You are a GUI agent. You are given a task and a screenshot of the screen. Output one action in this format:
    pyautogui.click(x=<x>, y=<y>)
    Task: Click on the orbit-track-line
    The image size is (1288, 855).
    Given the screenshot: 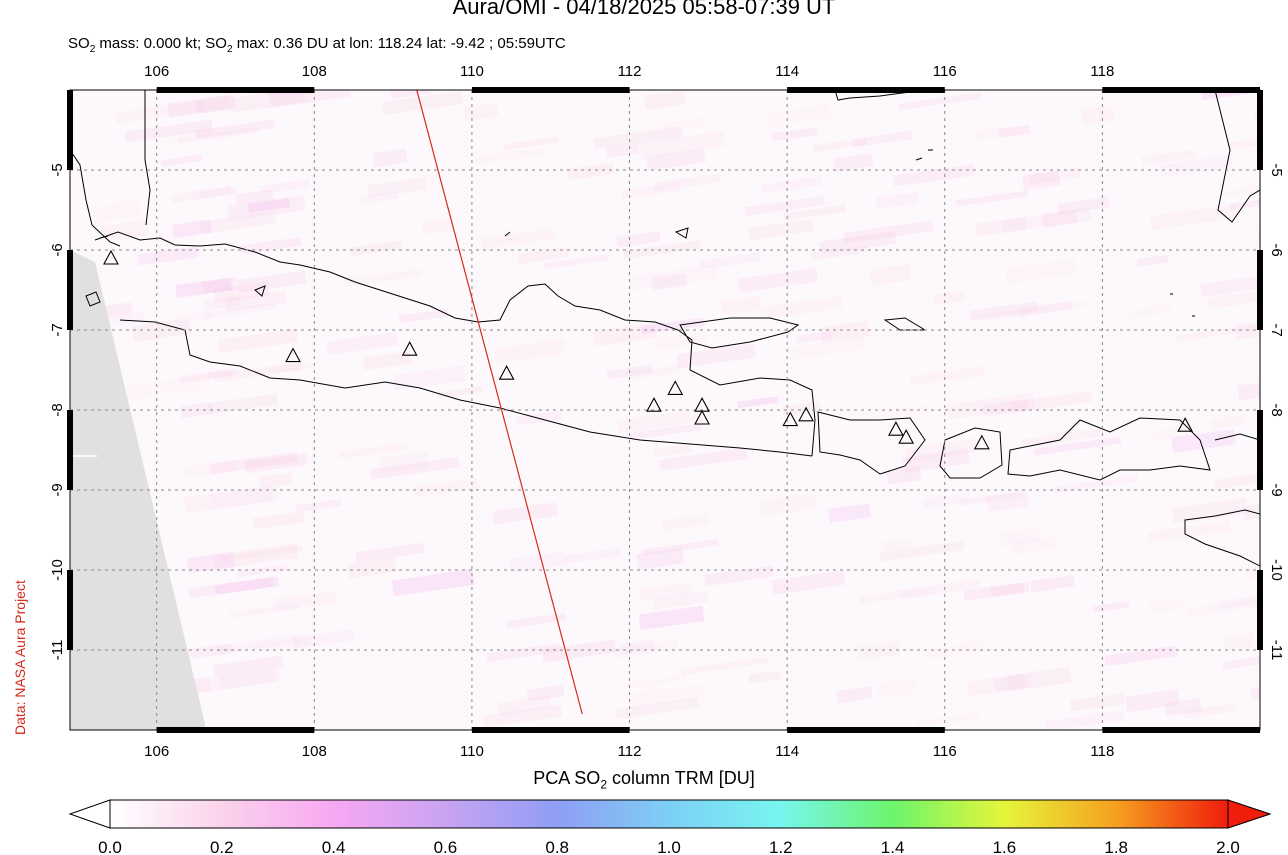 What is the action you would take?
    pyautogui.click(x=499, y=402)
    